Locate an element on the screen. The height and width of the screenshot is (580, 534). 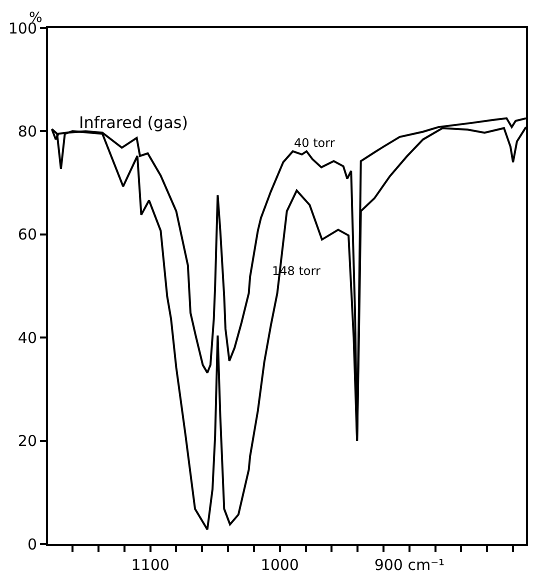
y-tick-label: 0 is located at coordinates (32, 544).